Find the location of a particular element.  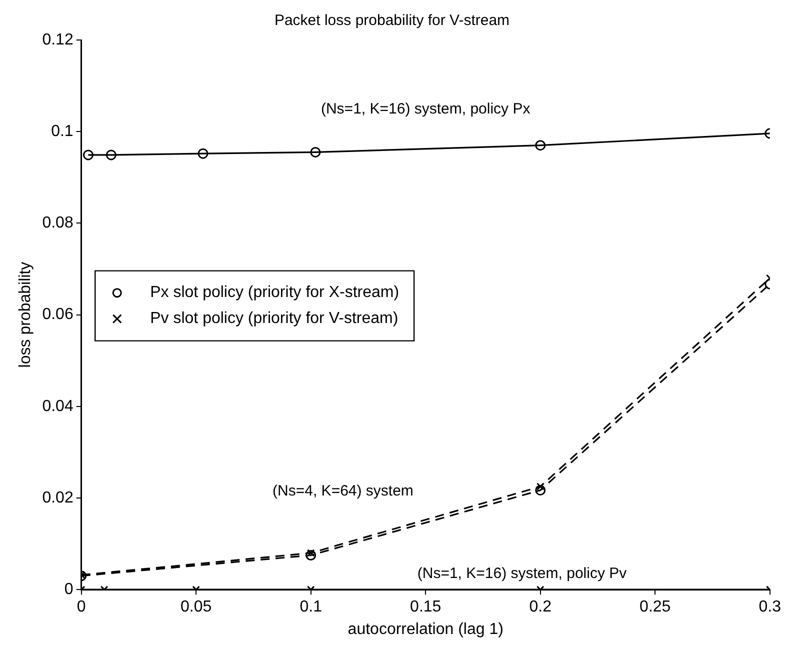

chart-title: Packet loss probability for V-stream is located at coordinates (392, 21).